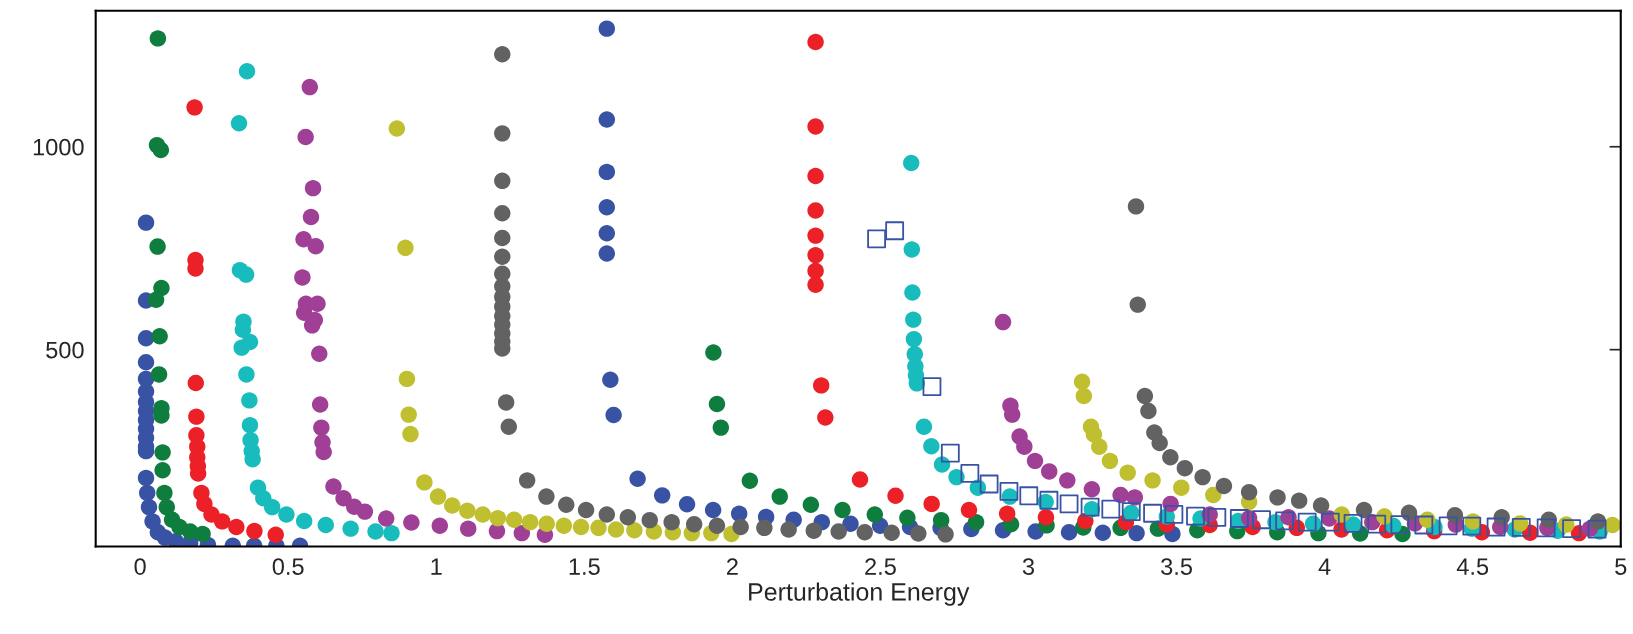 This screenshot has height=634, width=1633. I want to click on x-tick-label: 4, so click(1324, 566).